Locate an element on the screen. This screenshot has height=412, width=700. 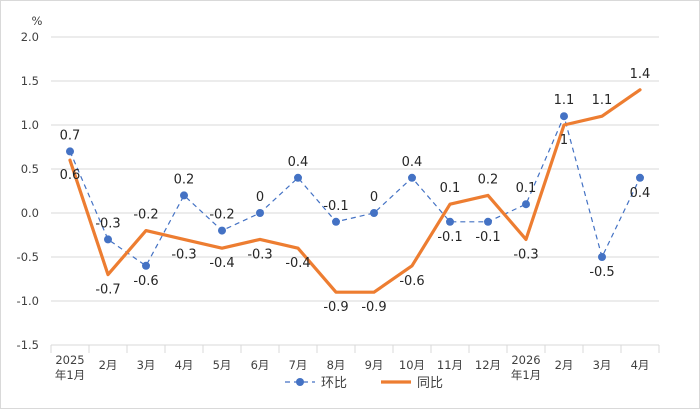
legend: 环比 同比 is located at coordinates (364, 383).